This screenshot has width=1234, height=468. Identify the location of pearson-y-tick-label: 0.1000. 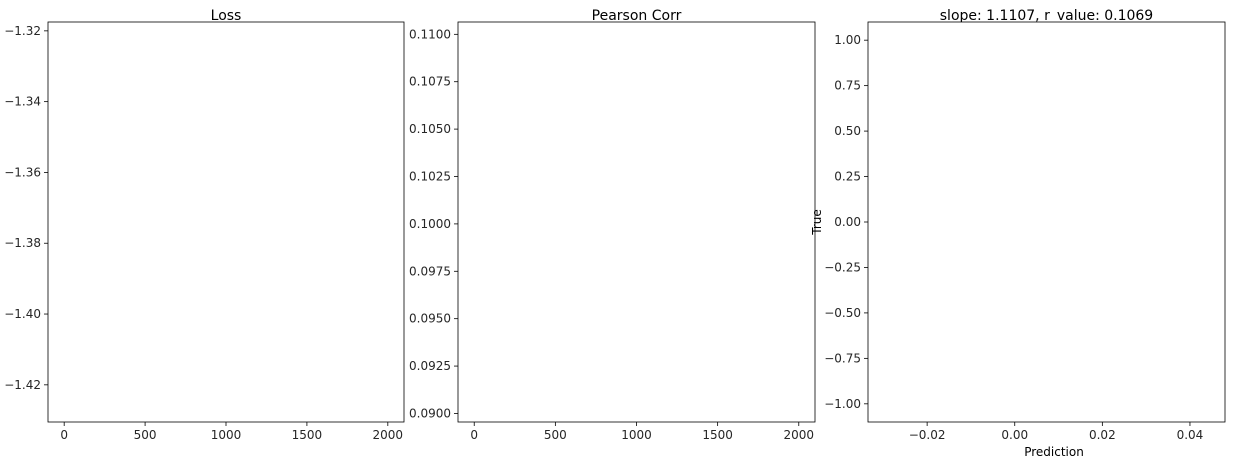
(430, 224).